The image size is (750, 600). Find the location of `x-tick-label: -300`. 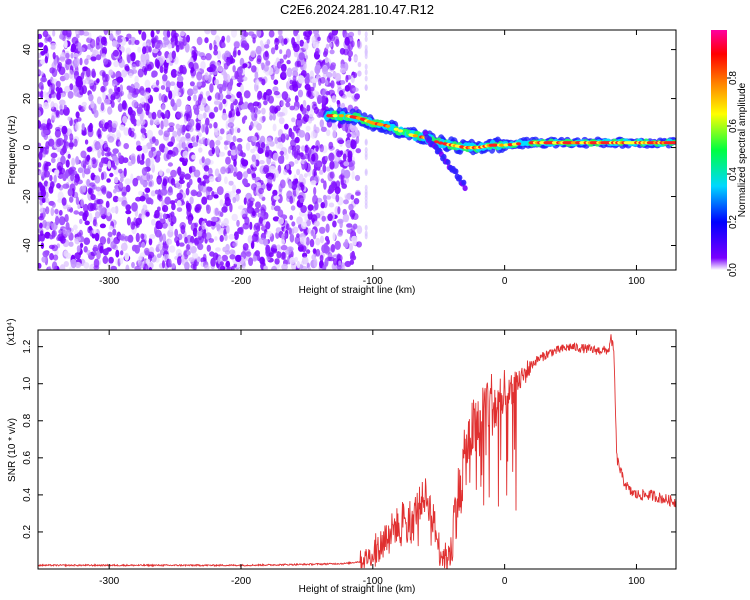

x-tick-label: -300 is located at coordinates (109, 581).